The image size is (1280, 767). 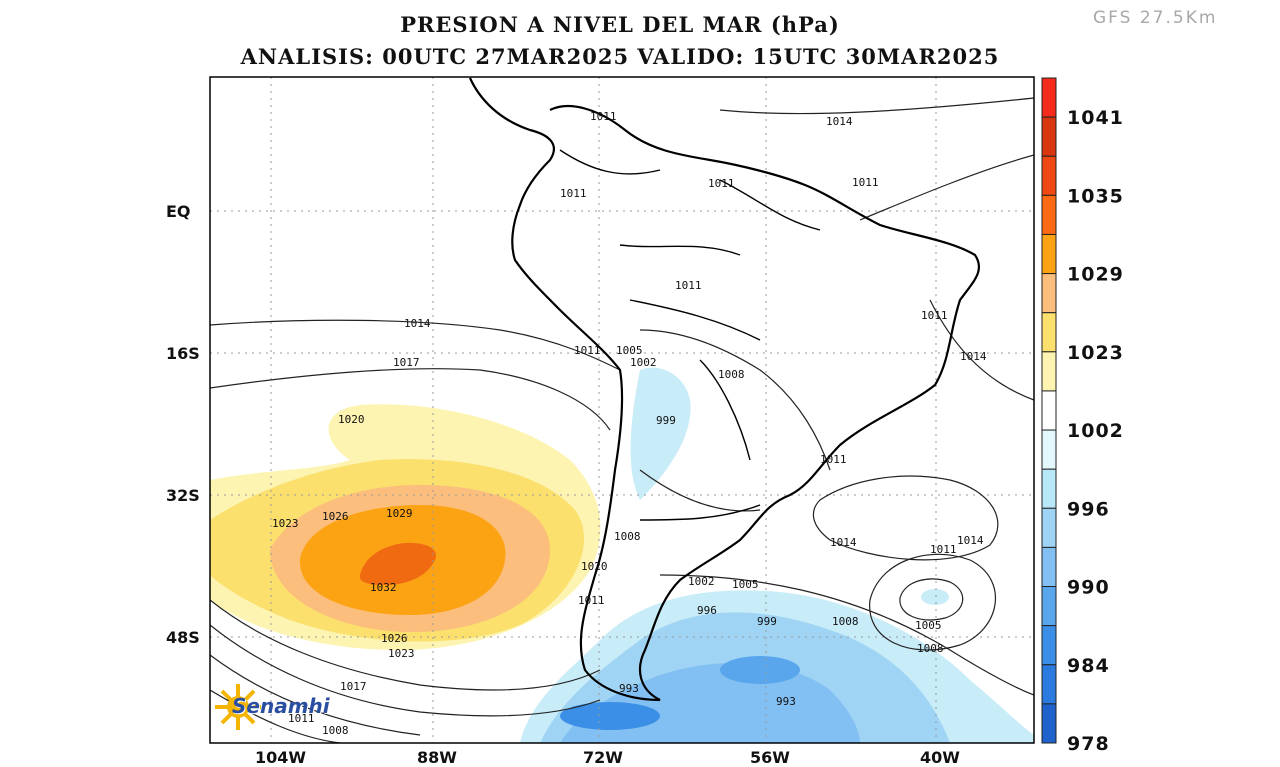 What do you see at coordinates (183, 353) in the screenshot?
I see `lat-label: 16S` at bounding box center [183, 353].